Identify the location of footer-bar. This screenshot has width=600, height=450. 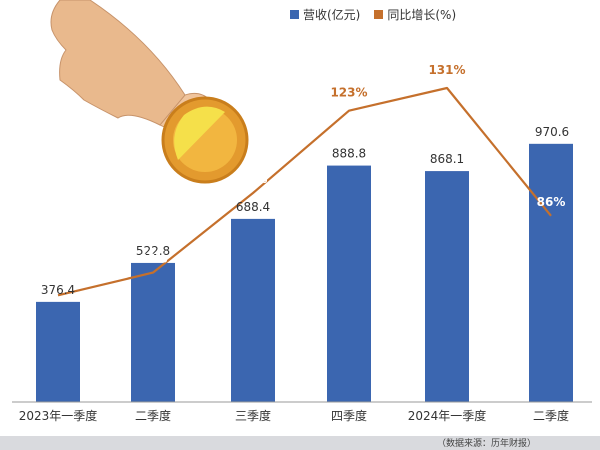
(300, 443).